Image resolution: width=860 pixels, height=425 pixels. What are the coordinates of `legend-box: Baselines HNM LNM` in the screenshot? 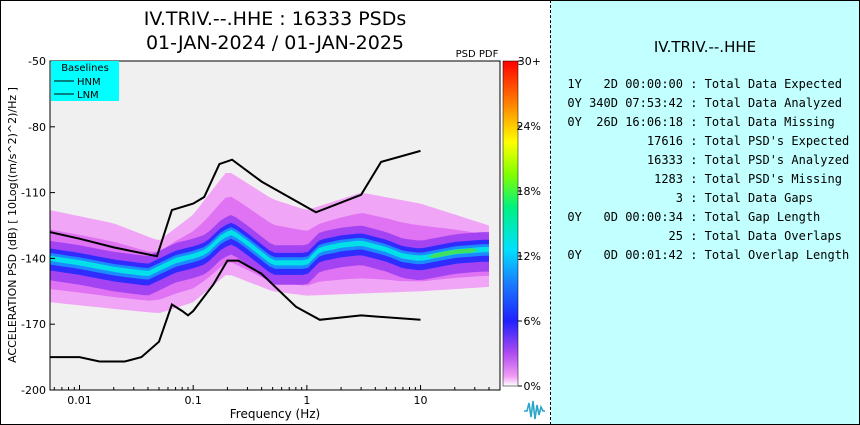 It's located at (85, 81).